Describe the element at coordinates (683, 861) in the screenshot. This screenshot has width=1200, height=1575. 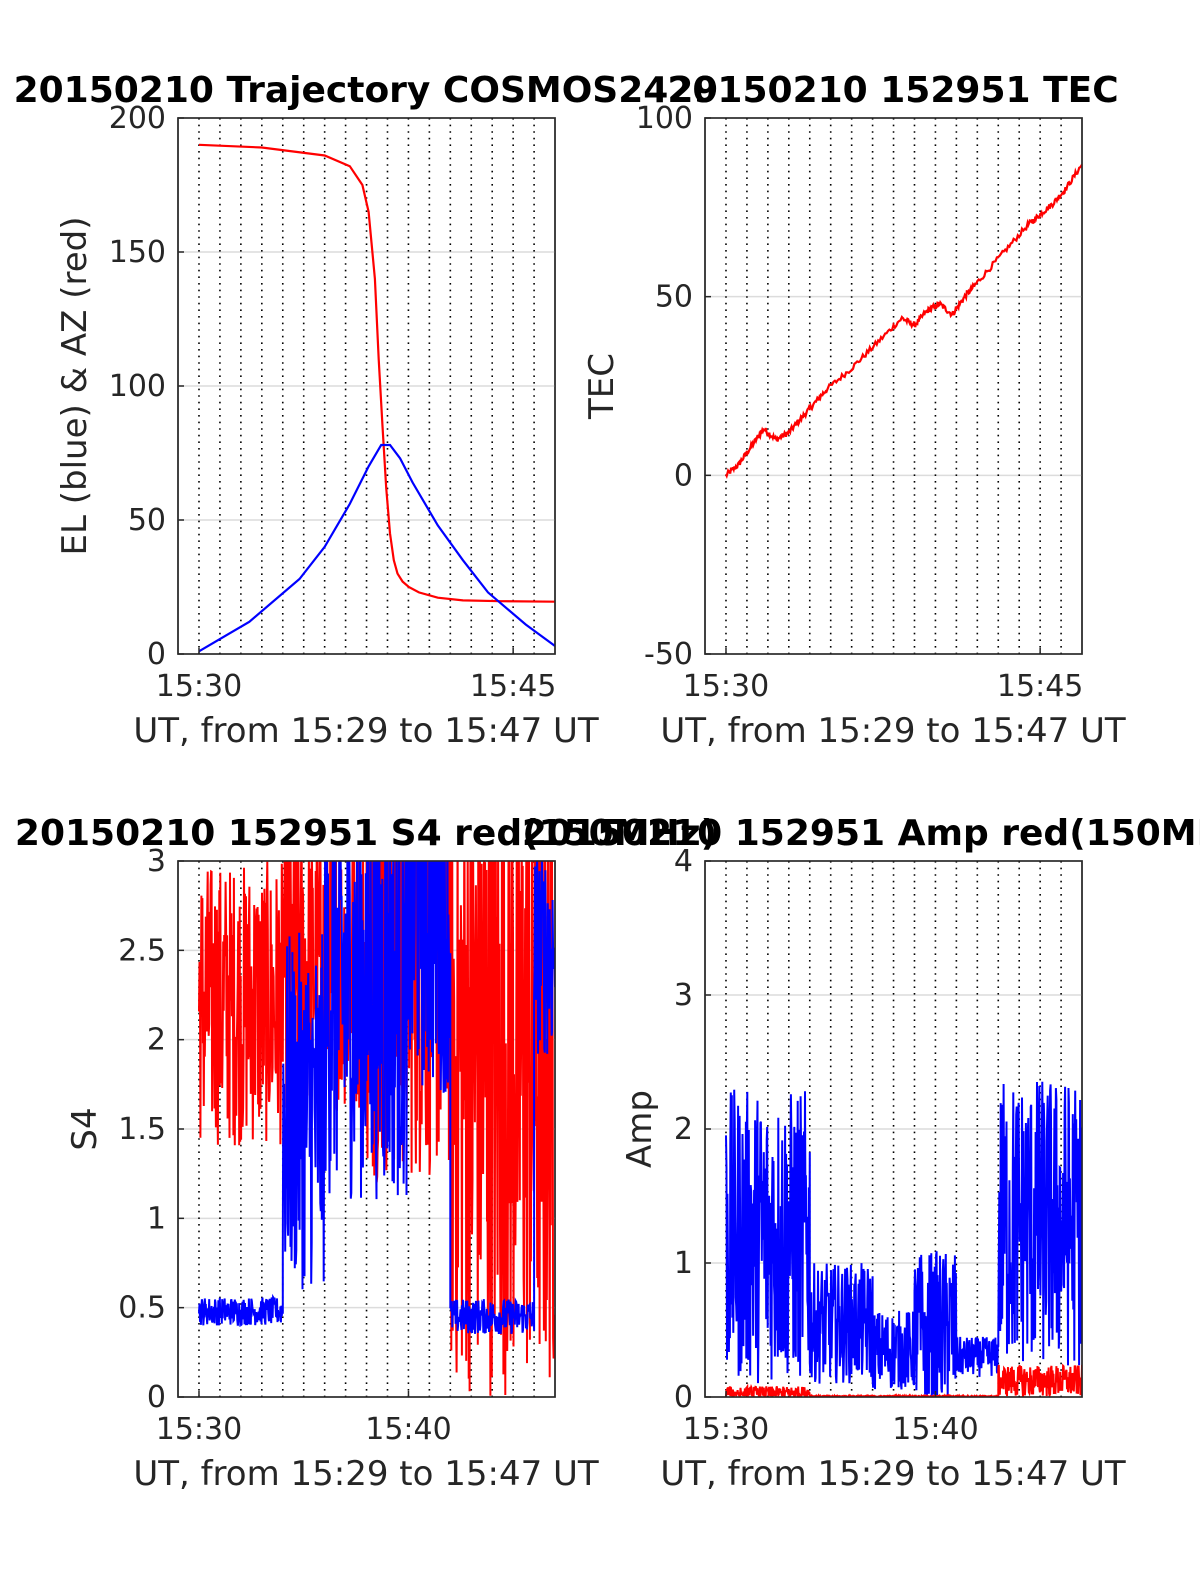
I see `y-tick-label: 4` at that location.